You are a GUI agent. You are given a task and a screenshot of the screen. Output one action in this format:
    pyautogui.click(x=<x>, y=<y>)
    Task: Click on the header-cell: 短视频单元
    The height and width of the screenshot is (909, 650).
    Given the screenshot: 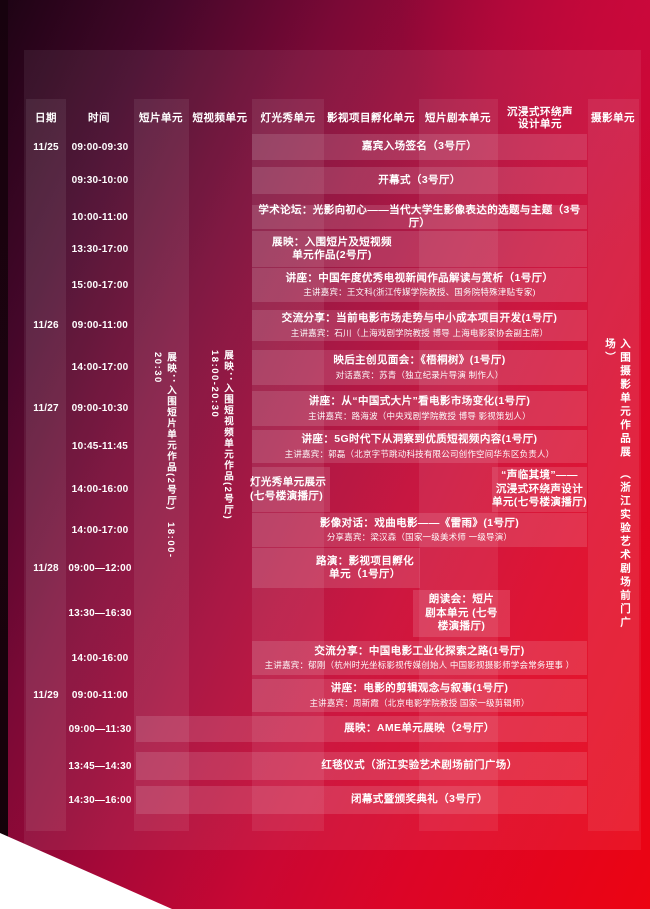 What is the action you would take?
    pyautogui.click(x=220, y=117)
    